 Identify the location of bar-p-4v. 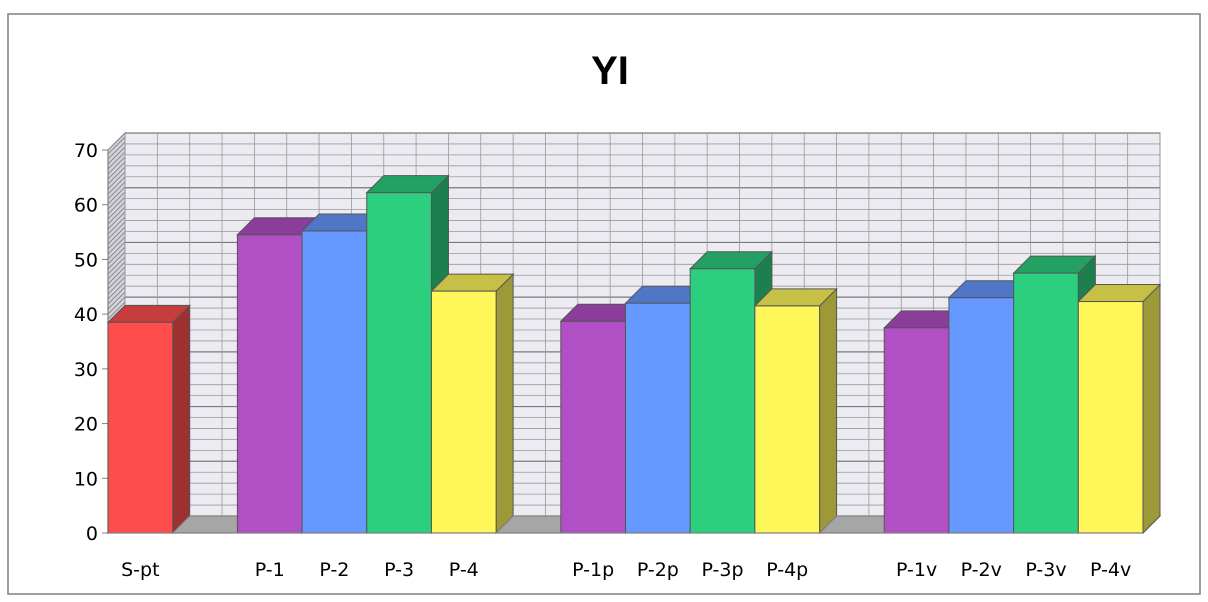
(1119, 409).